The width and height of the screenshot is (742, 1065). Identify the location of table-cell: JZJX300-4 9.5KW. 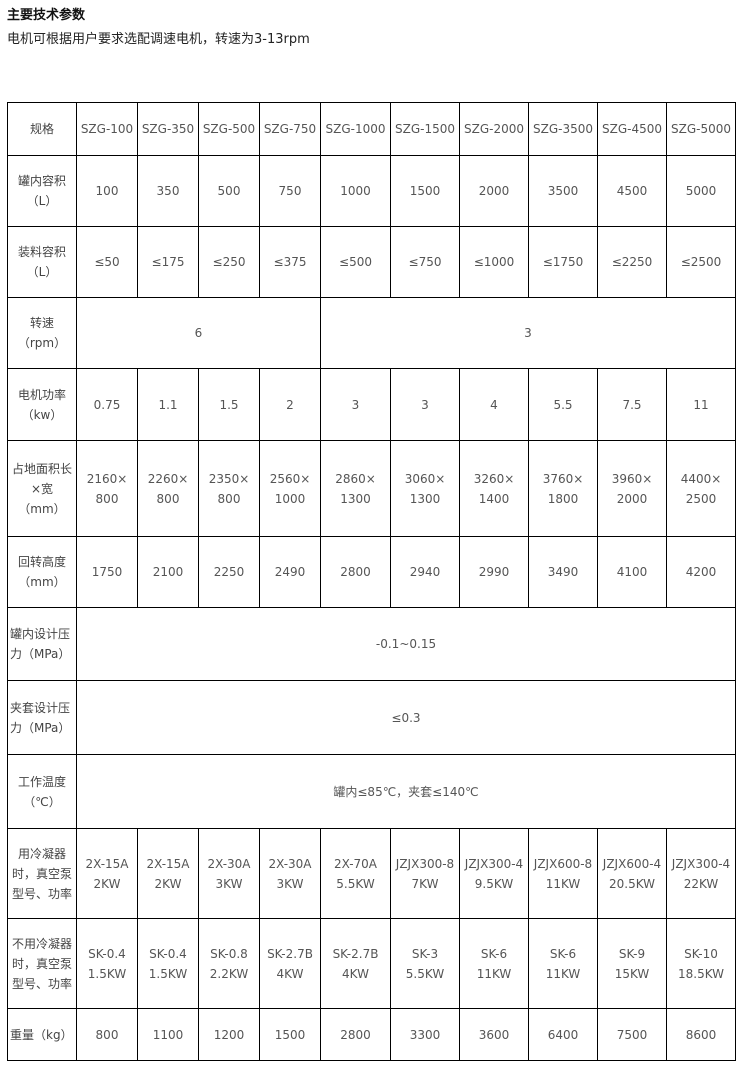
(494, 873).